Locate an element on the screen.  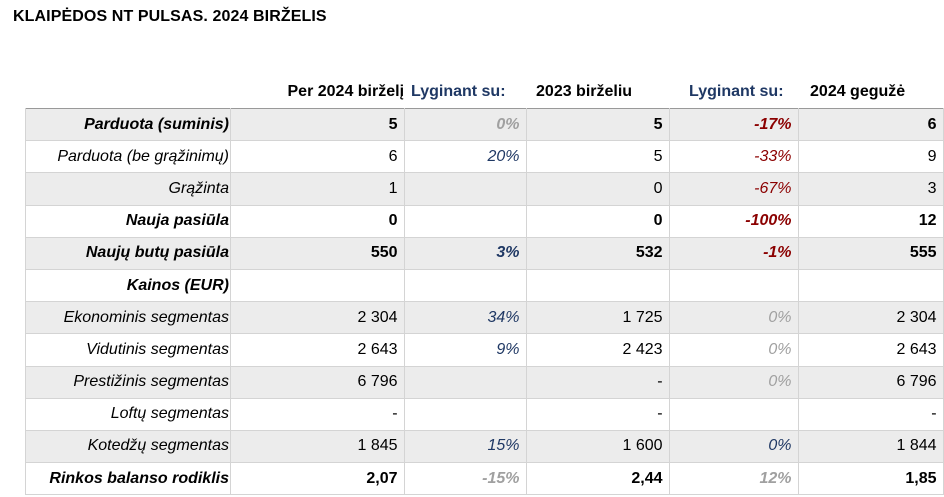
value-current: 6 is located at coordinates (317, 157).